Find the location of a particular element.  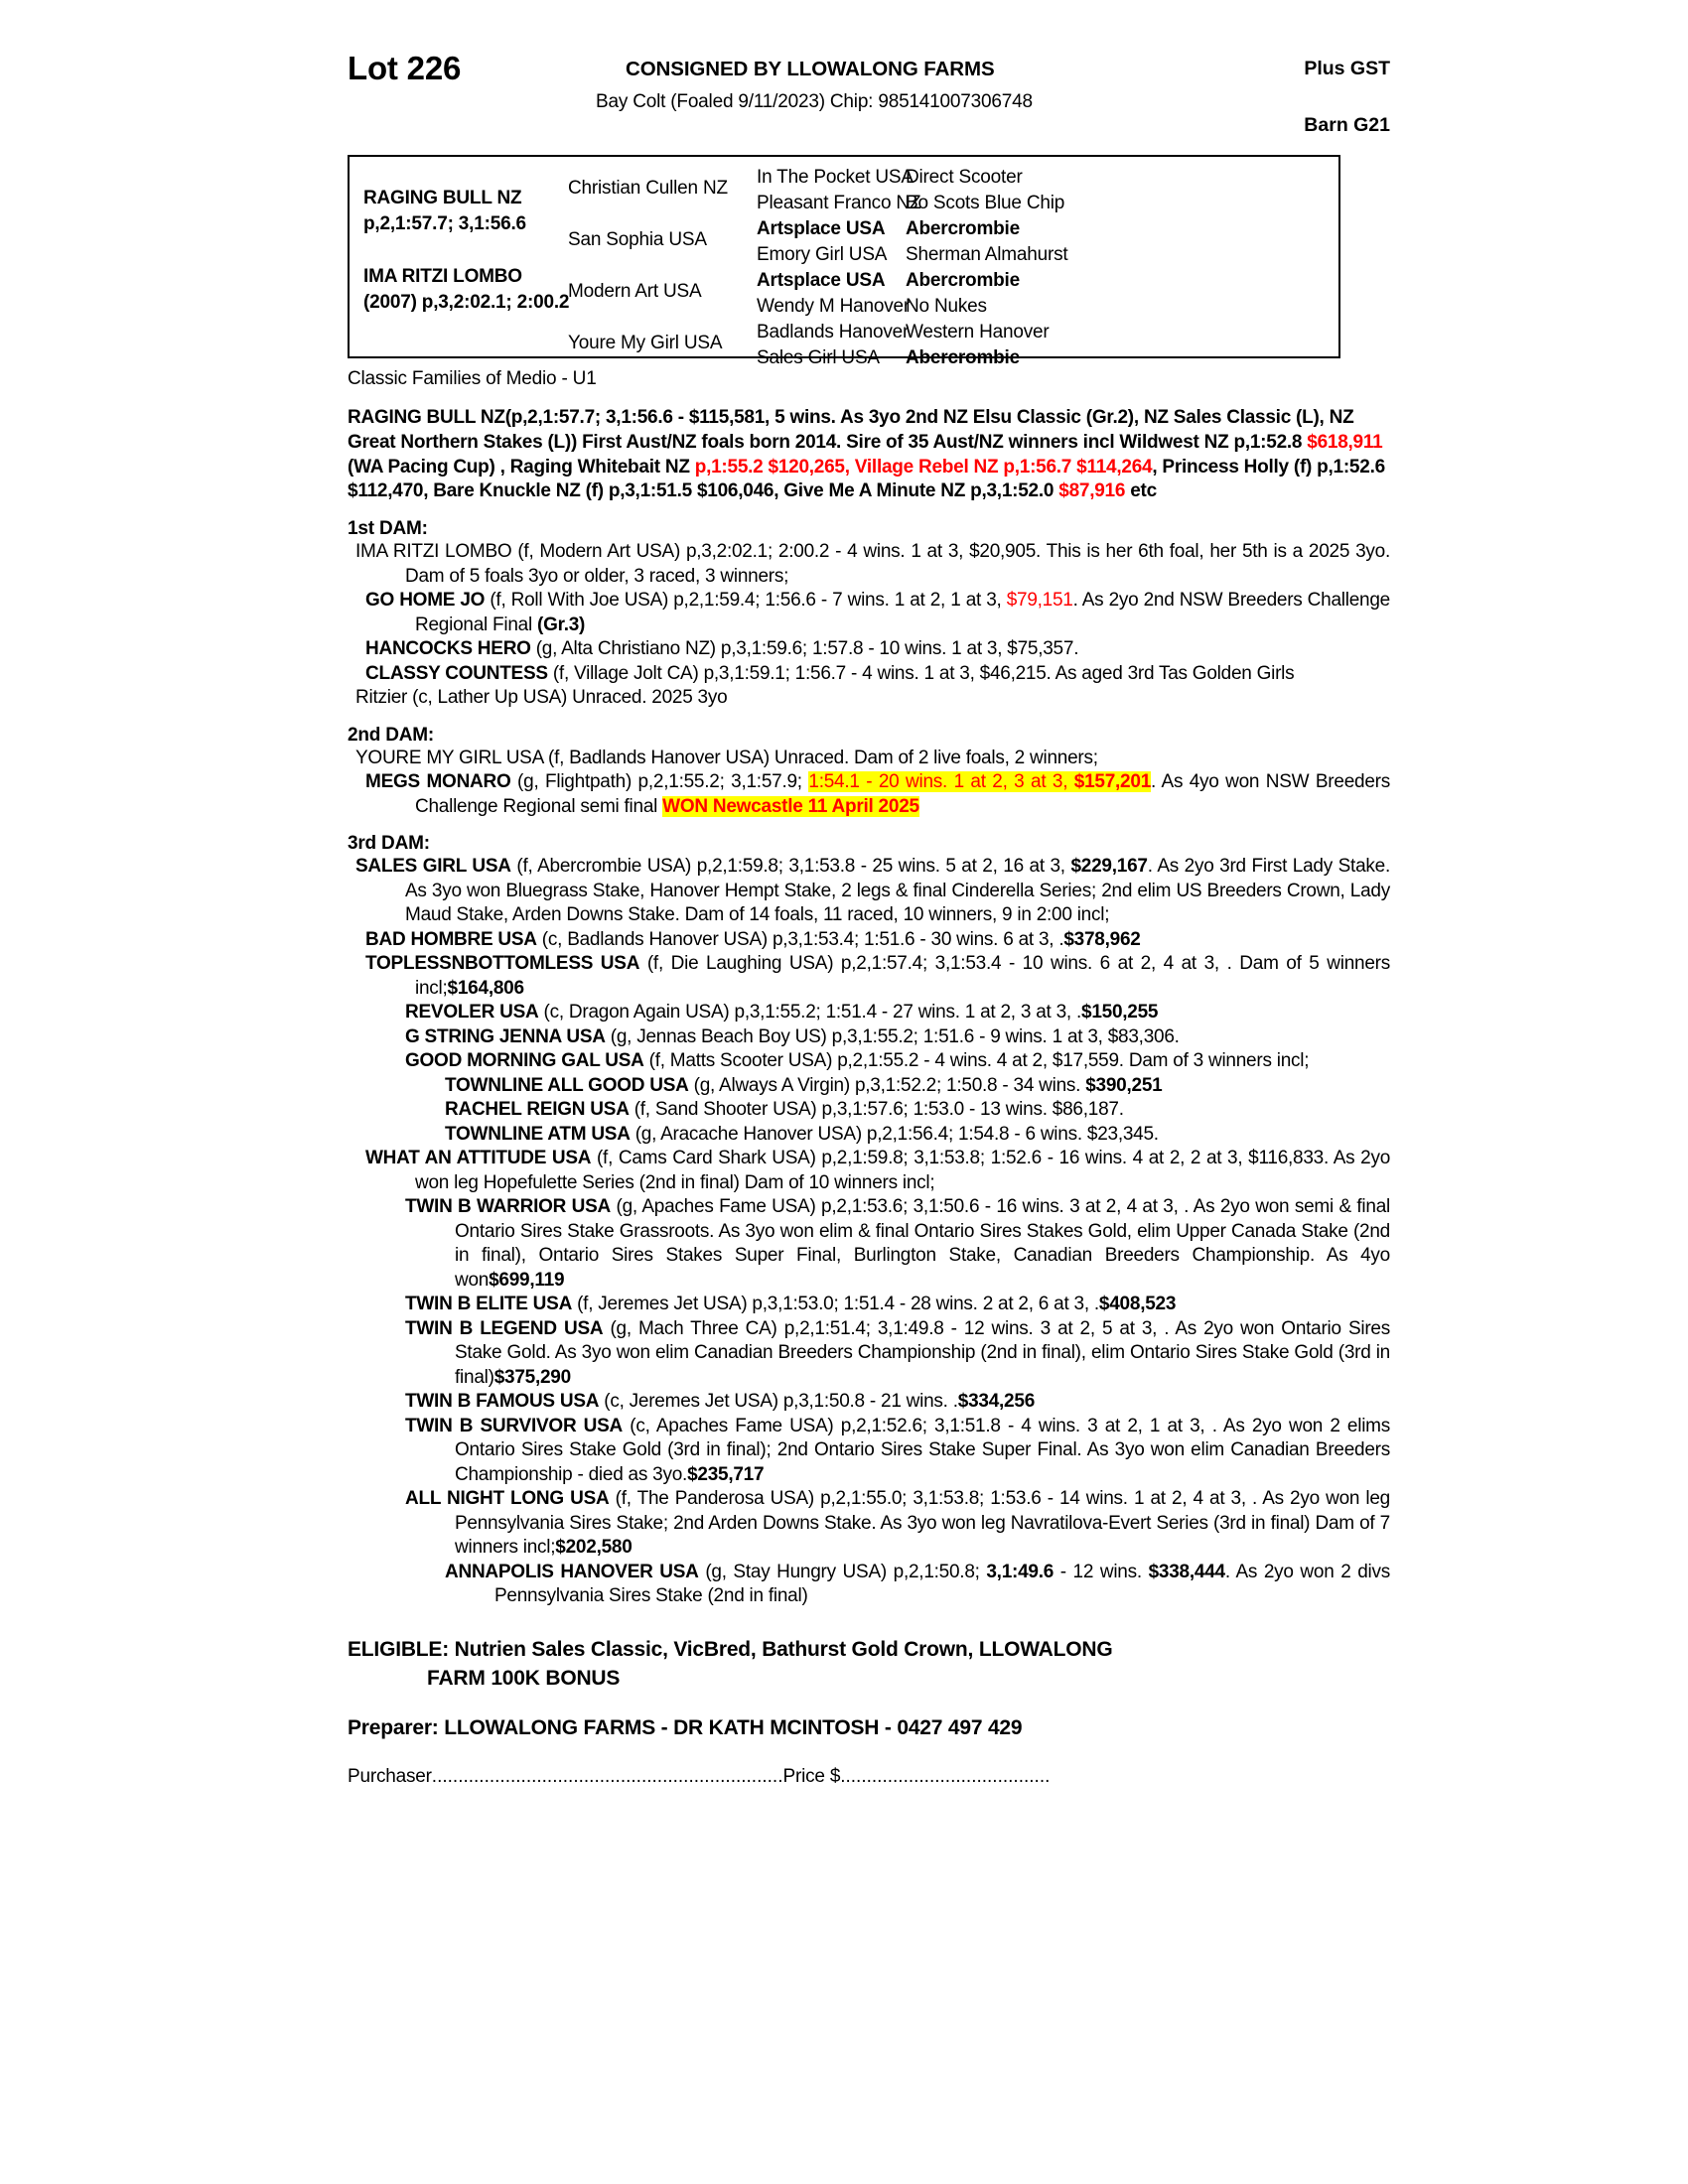

plus-gst-label: Plus GST is located at coordinates (1347, 68).